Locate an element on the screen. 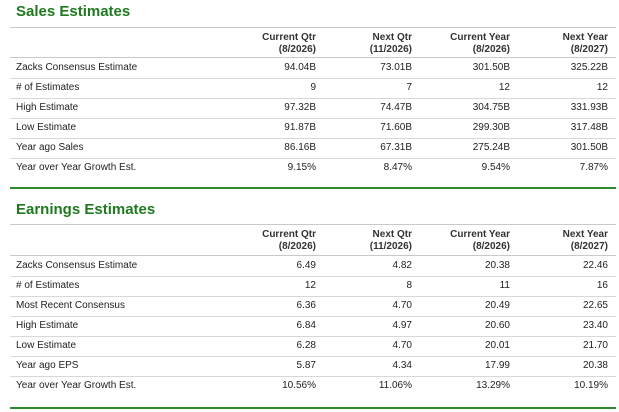 The height and width of the screenshot is (412, 619). table-row: High Estimate 6.84 4.97 20.60 23.40 is located at coordinates (313, 326).